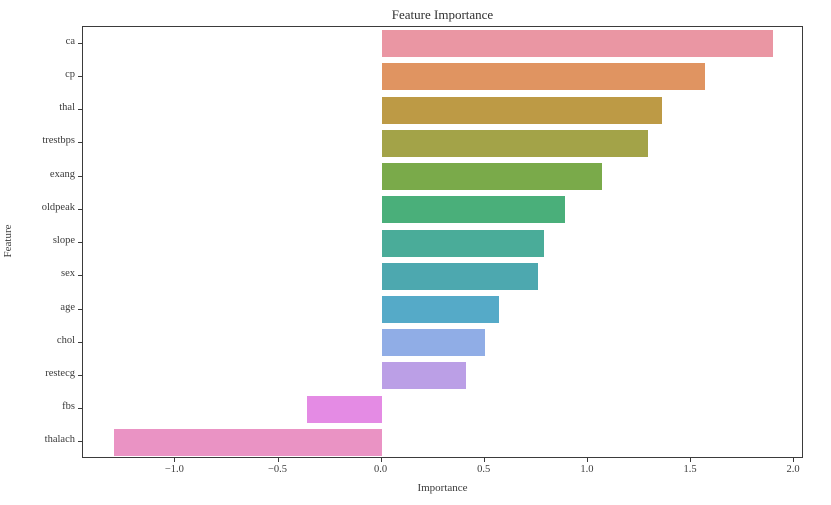  I want to click on bar-sex, so click(460, 276).